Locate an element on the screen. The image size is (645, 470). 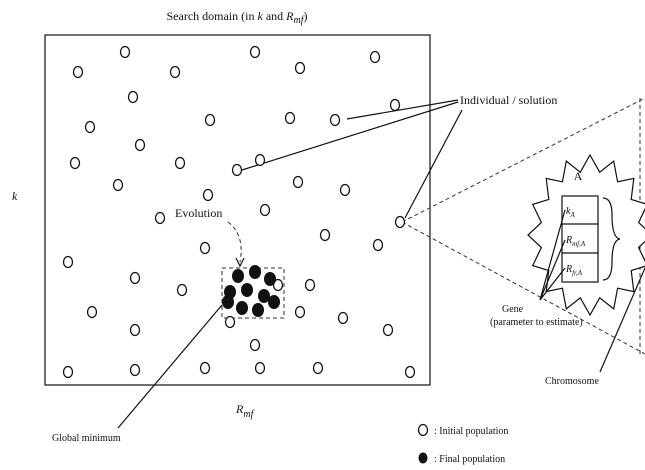
gene-label: Gene is located at coordinates (513, 309).